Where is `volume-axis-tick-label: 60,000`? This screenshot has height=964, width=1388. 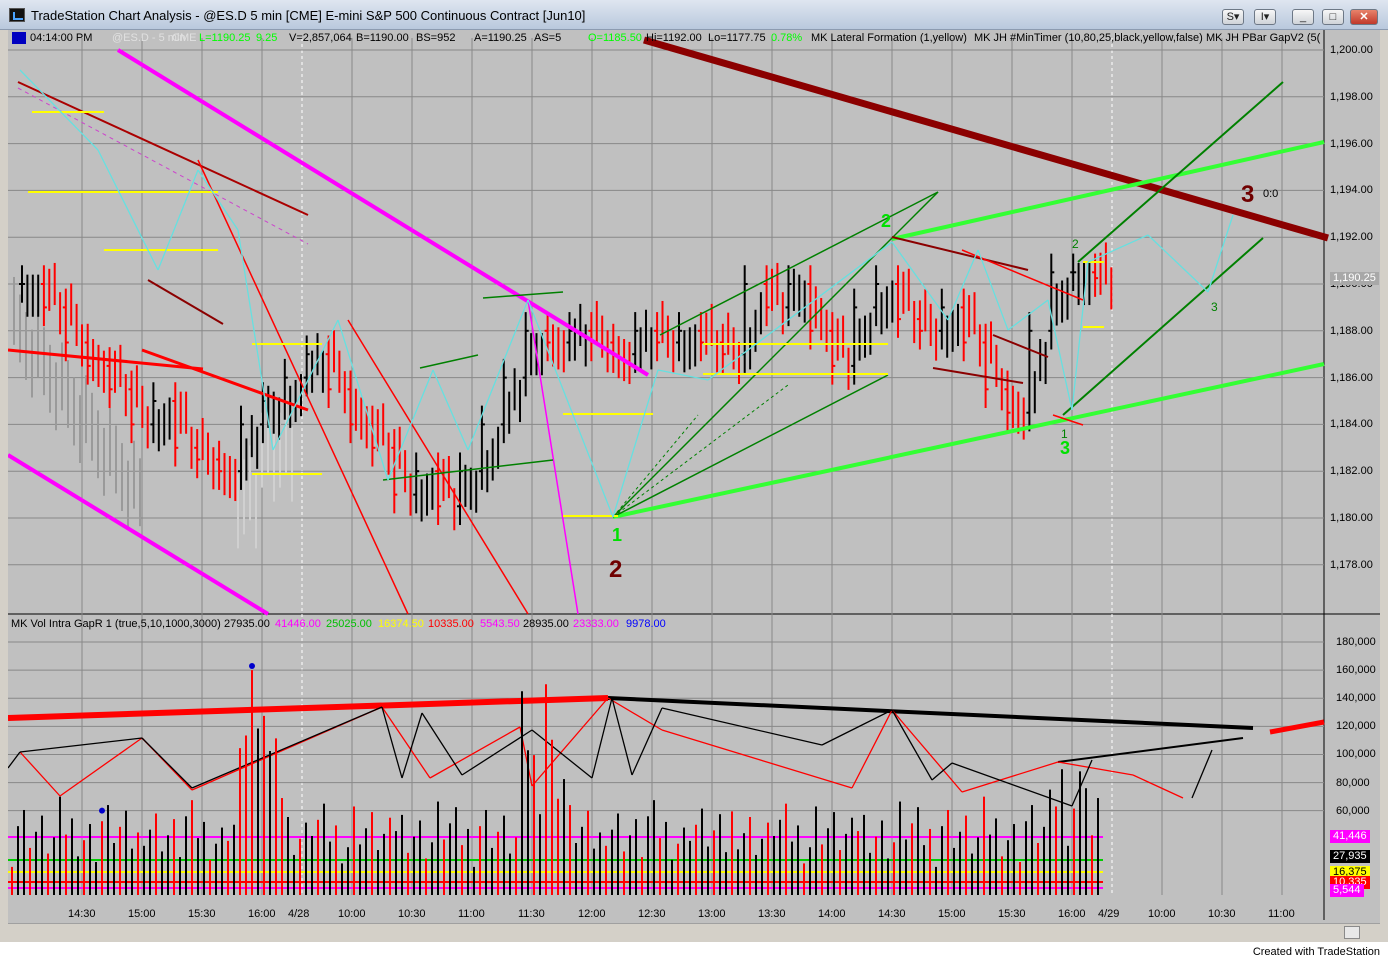
volume-axis-tick-label: 60,000 is located at coordinates (1353, 810).